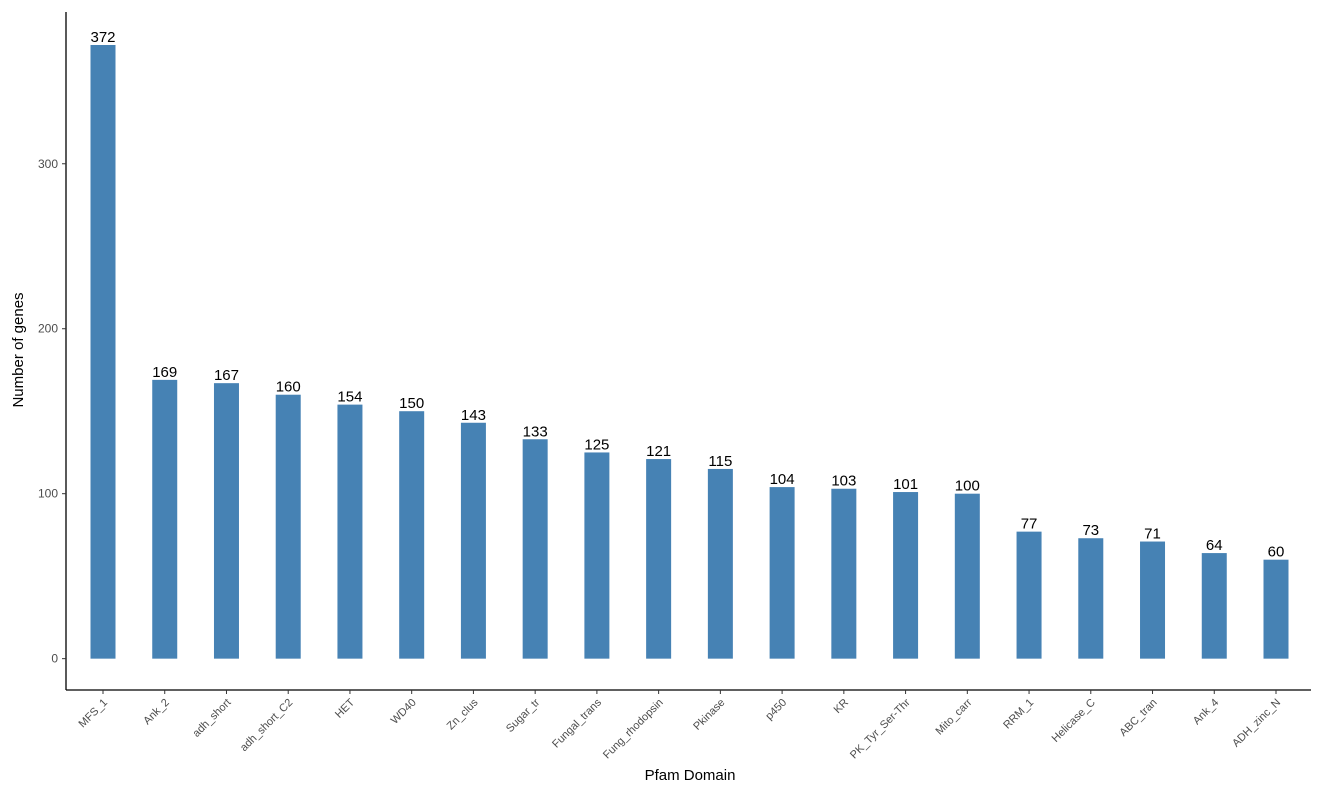 The image size is (1325, 791). What do you see at coordinates (18, 349) in the screenshot?
I see `y-axis-title: Number of genes` at bounding box center [18, 349].